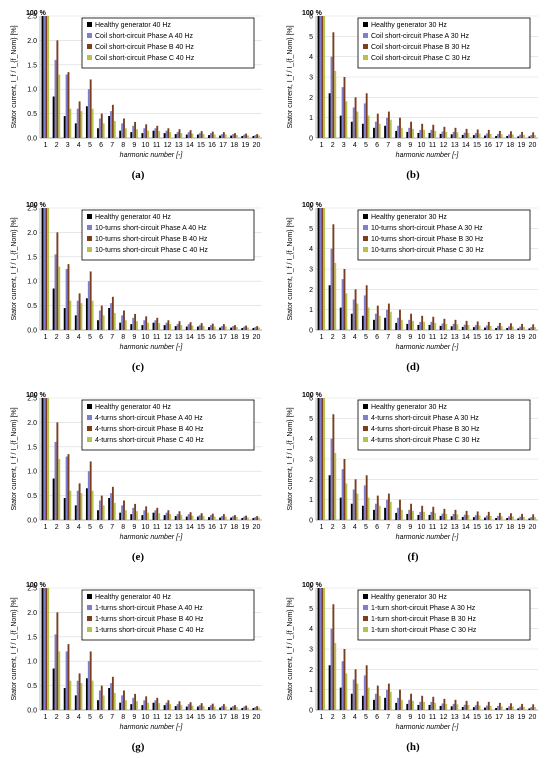 The height and width of the screenshot is (758, 550). What do you see at coordinates (170, 135) in the screenshot?
I see `bar-s4-h12` at bounding box center [170, 135].